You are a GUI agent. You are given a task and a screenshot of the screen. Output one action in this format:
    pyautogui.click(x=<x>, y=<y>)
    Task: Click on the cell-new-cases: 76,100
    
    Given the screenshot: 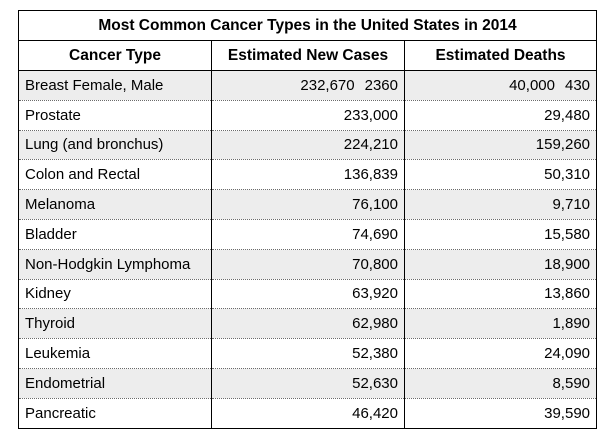 What is the action you would take?
    pyautogui.click(x=308, y=204)
    